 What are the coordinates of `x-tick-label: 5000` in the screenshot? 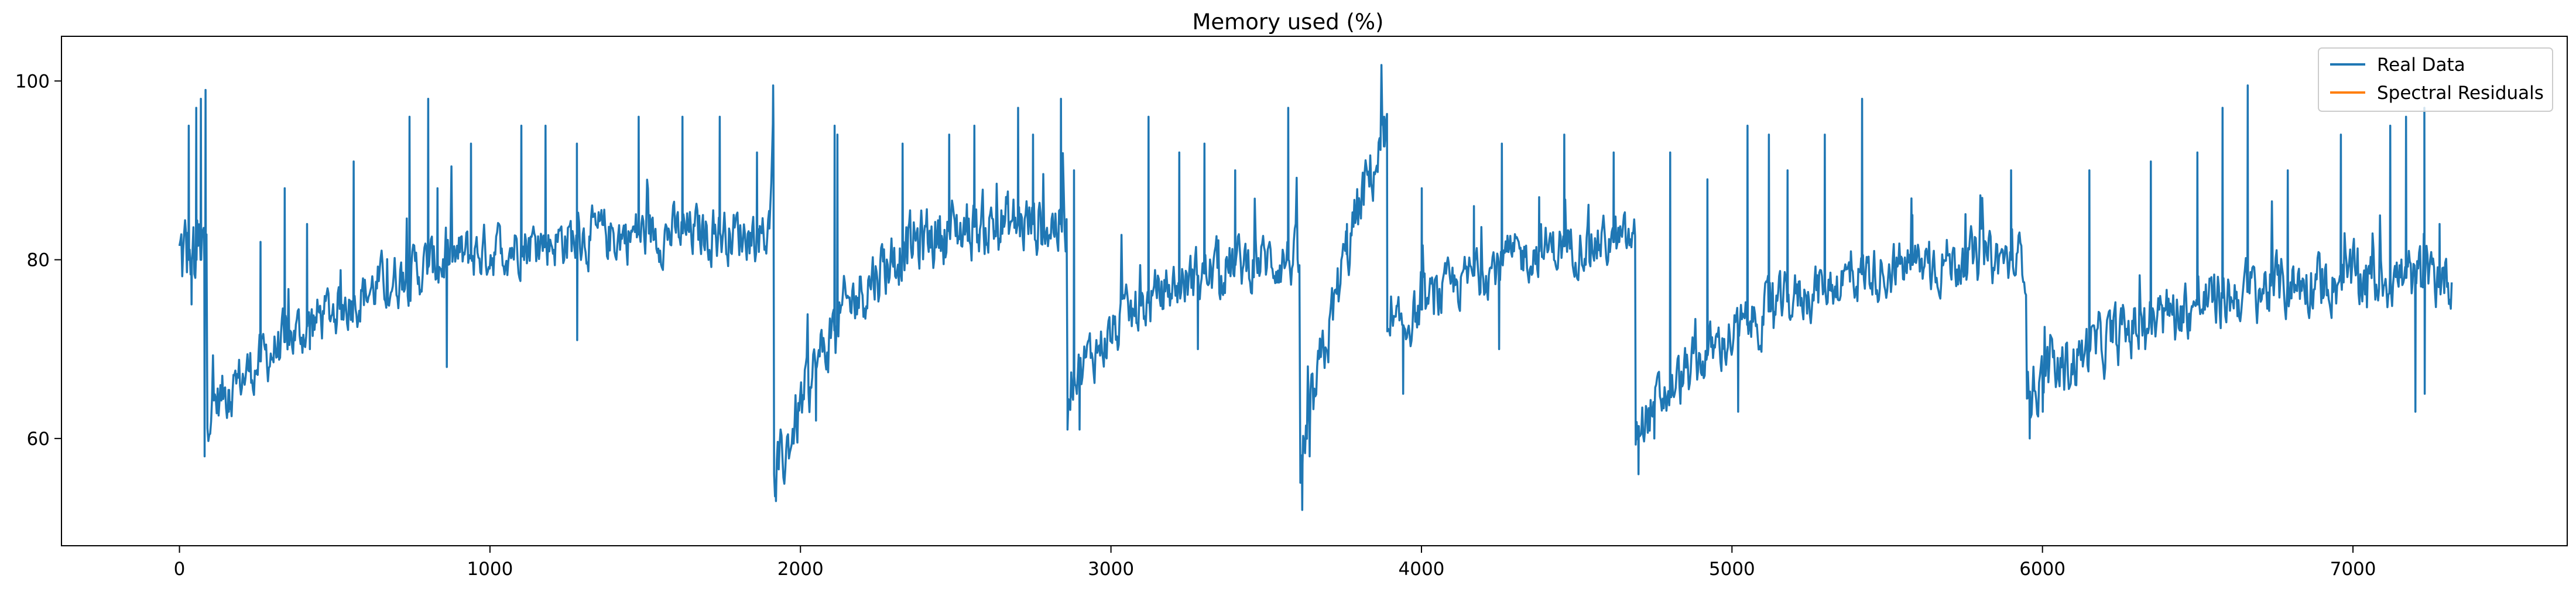 It's located at (1732, 569).